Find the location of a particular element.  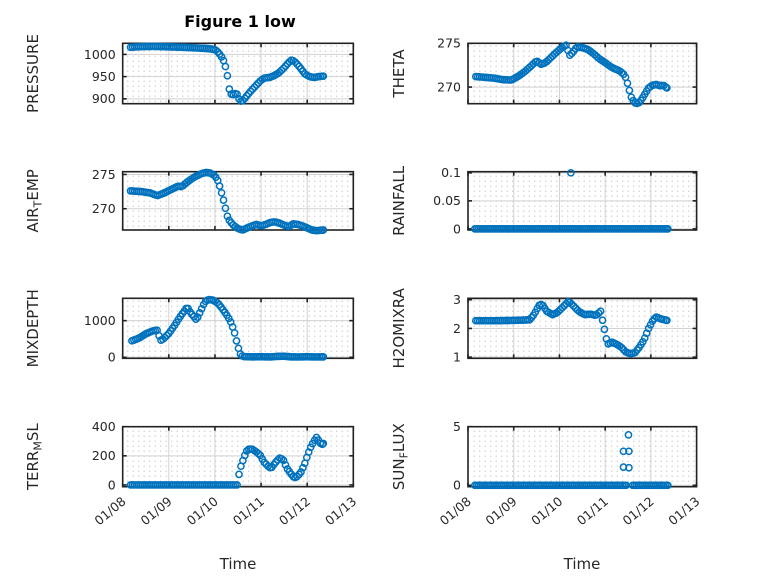

subplot-rainfall: 0 0.05 0.1 RAINFALL is located at coordinates (544, 200).